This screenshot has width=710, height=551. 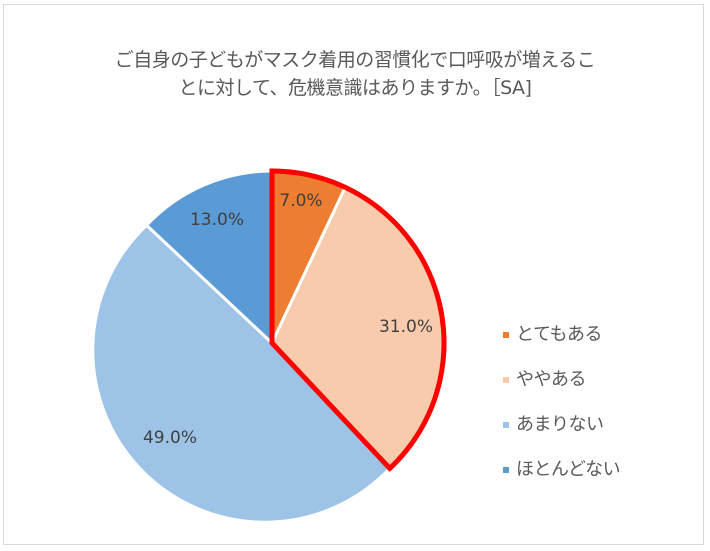 I want to click on chart-title-line-2: とに対して、危機意識はありますか。［SA], so click(x=355, y=88).